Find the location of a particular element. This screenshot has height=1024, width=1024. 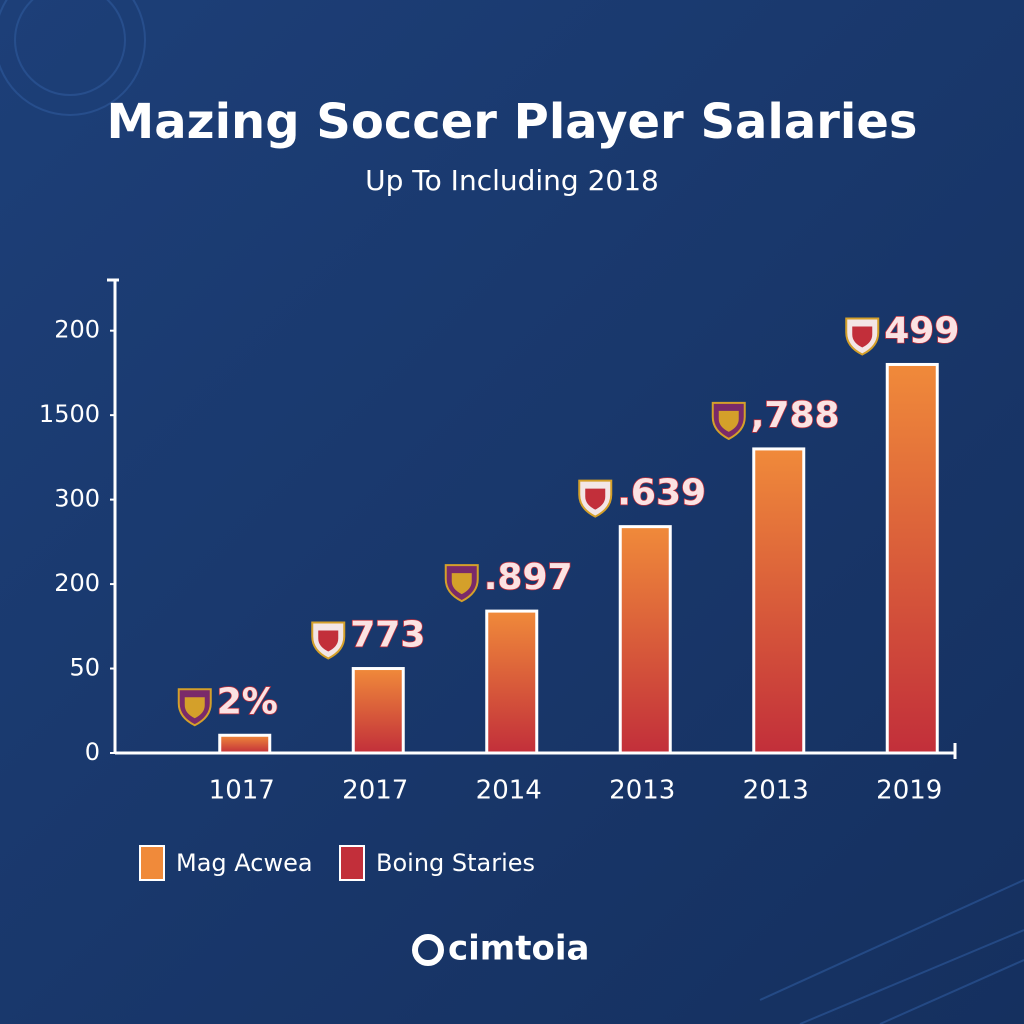

bar-annotation: ,788 is located at coordinates (795, 415).